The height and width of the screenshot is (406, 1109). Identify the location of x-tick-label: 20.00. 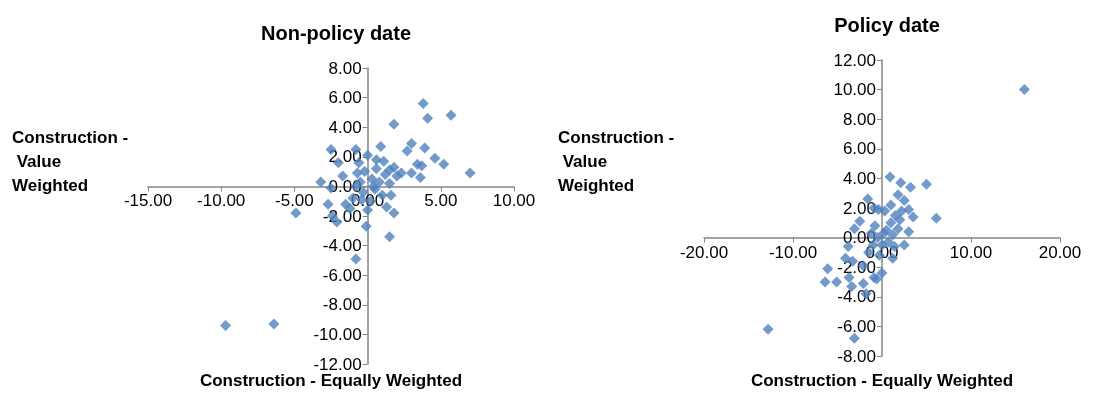
(1060, 252).